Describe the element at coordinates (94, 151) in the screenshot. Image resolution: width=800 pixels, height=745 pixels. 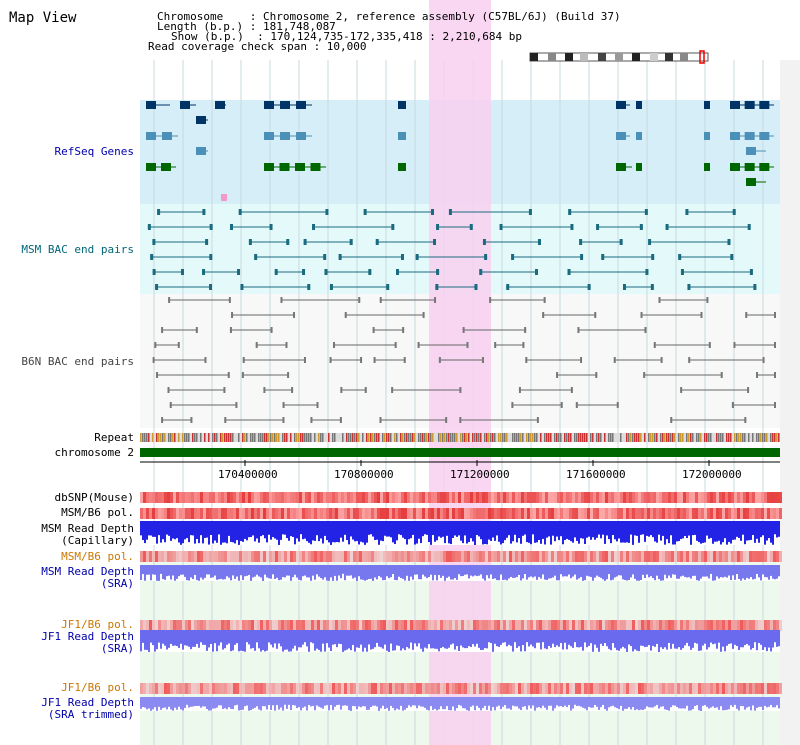
I see `refseq-genes-label: RefSeq Genes` at that location.